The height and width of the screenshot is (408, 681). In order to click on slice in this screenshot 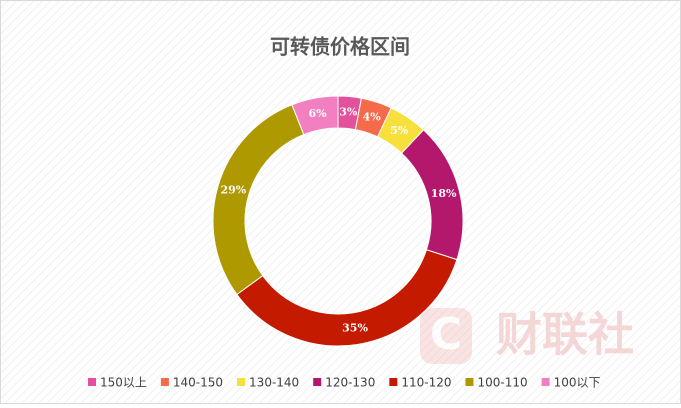, I will do `click(315, 115)`.